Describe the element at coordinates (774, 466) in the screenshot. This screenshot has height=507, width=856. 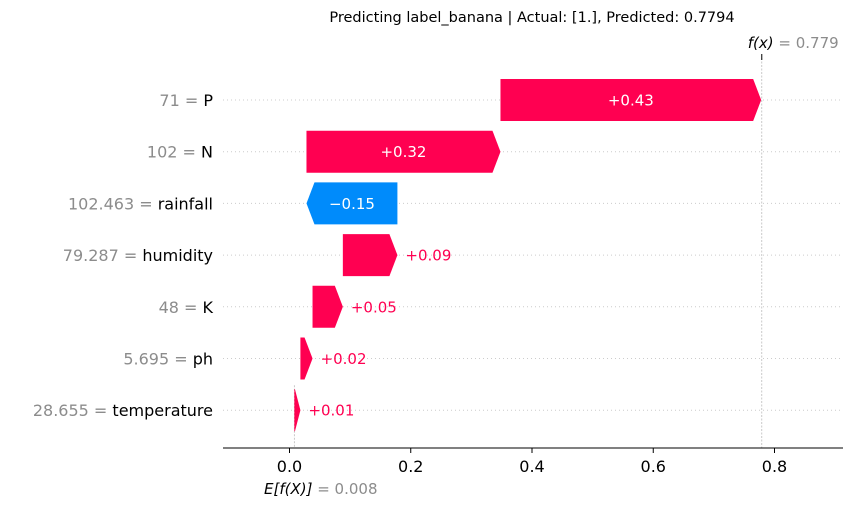
I see `x-tick-label: 0.8` at that location.